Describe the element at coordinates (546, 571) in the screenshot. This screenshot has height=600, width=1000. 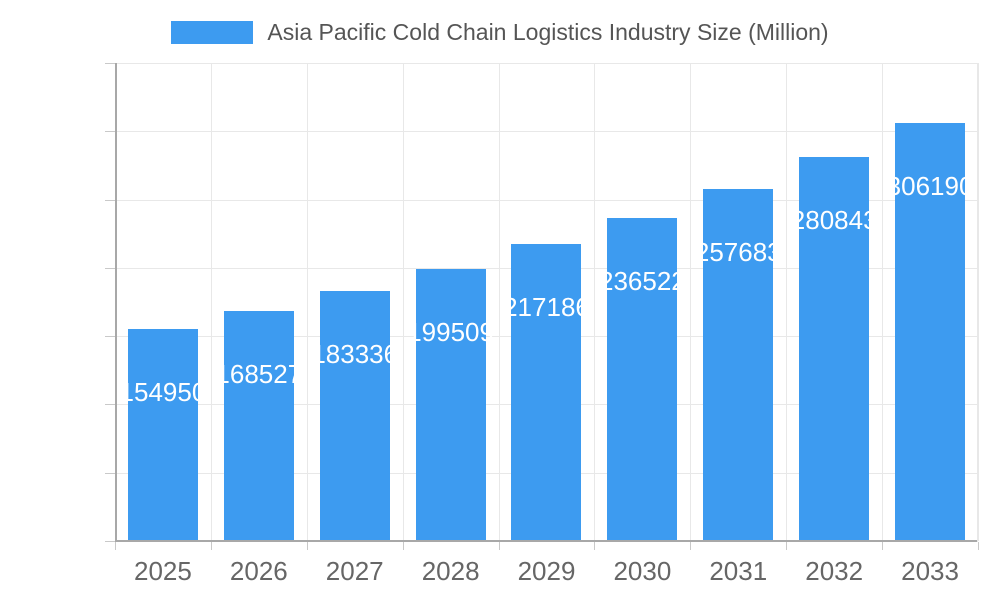
I see `x-axis-tick-label: 2029` at that location.